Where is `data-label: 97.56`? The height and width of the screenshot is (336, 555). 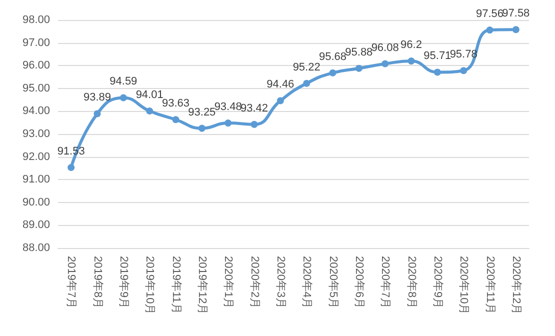
data-label: 97.56 is located at coordinates (490, 14).